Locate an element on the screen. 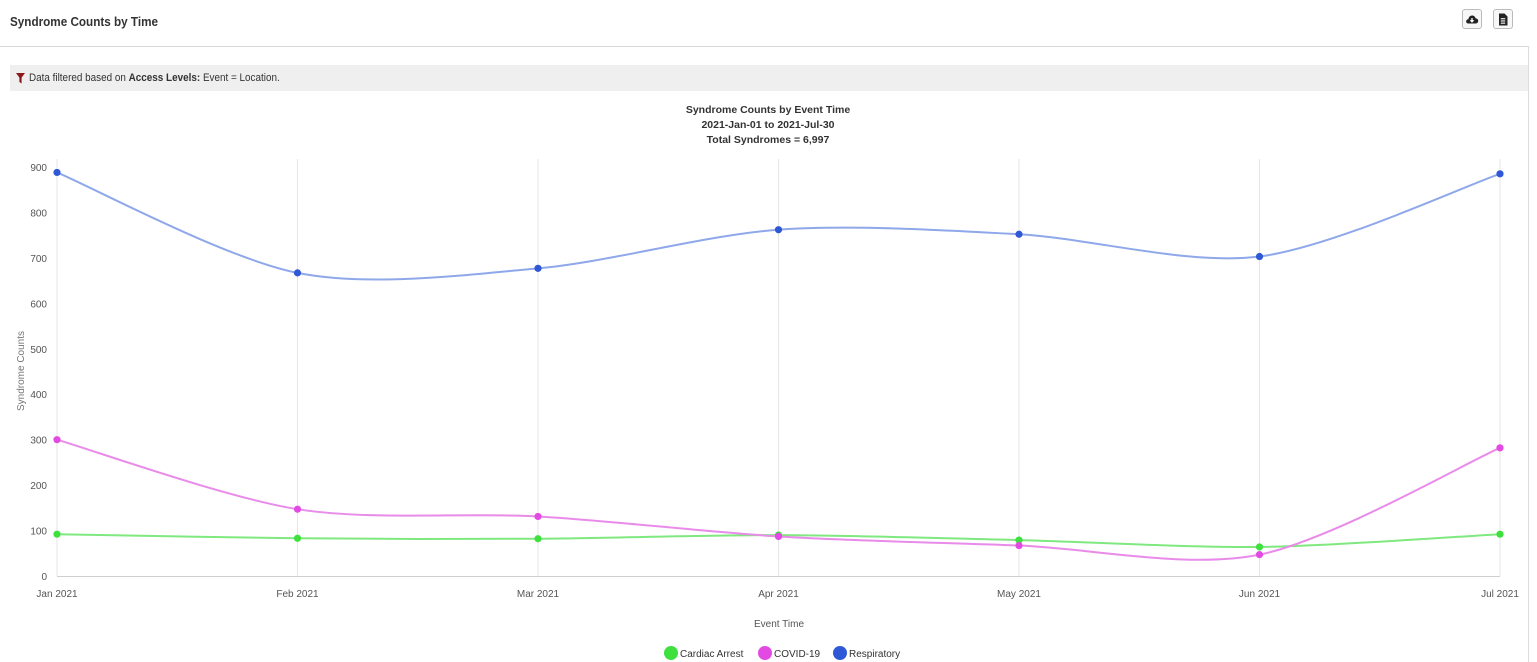 This screenshot has height=662, width=1537. legend-label-respiratory: Respiratory is located at coordinates (874, 654).